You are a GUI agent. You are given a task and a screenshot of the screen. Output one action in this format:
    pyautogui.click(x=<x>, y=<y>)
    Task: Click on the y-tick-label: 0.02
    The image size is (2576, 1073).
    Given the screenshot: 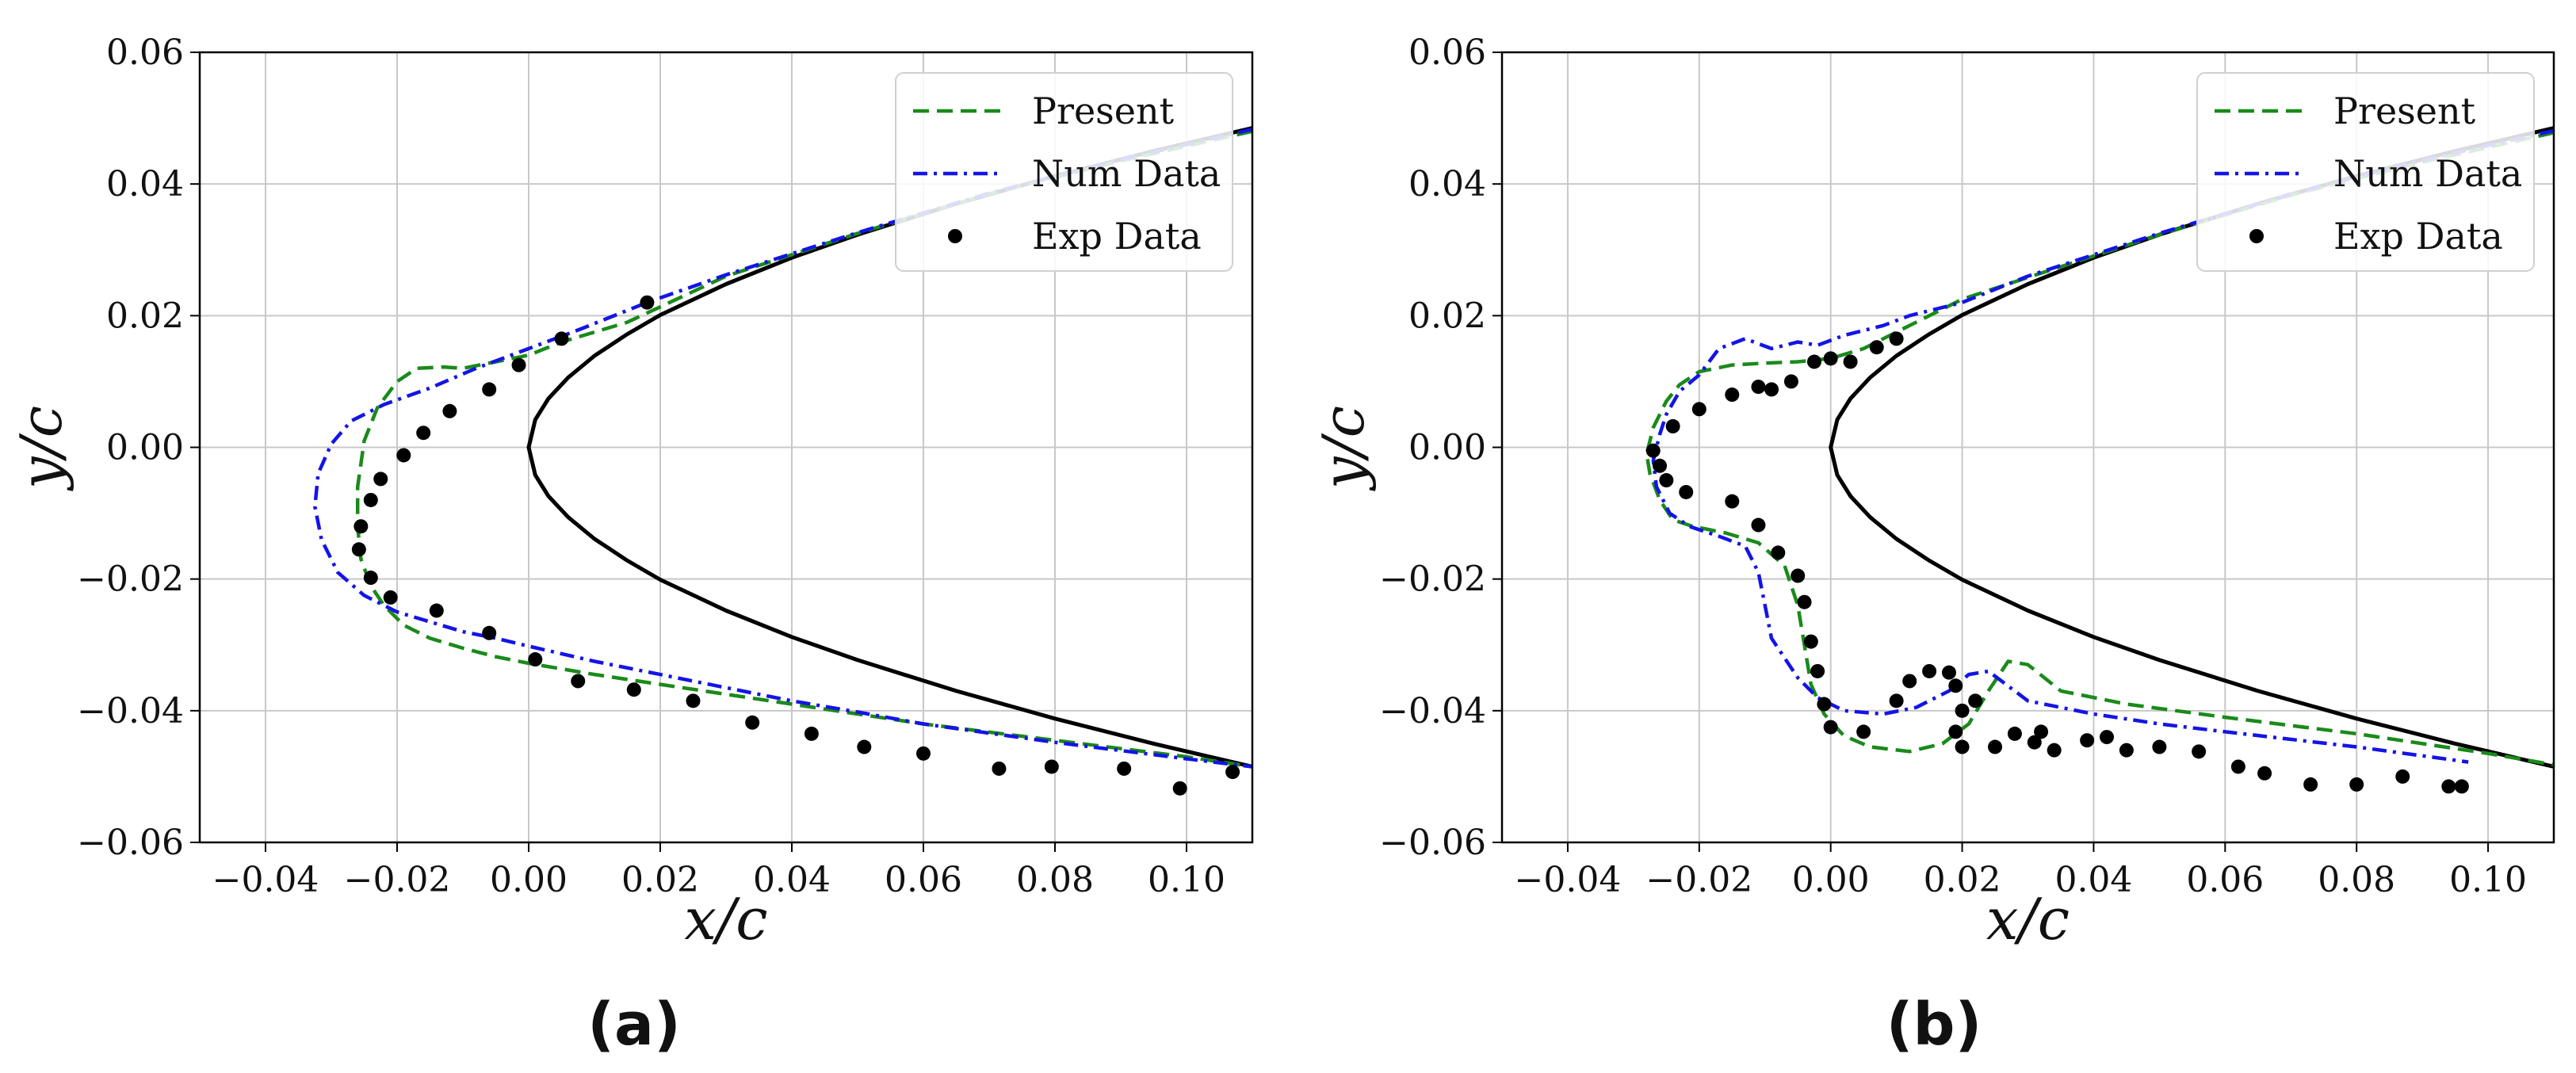 What is the action you would take?
    pyautogui.click(x=145, y=316)
    